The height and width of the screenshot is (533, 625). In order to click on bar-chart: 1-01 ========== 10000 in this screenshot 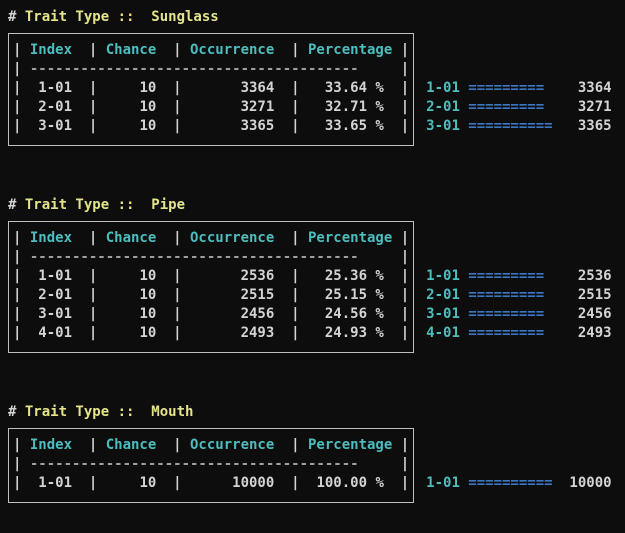, I will do `click(518, 483)`.